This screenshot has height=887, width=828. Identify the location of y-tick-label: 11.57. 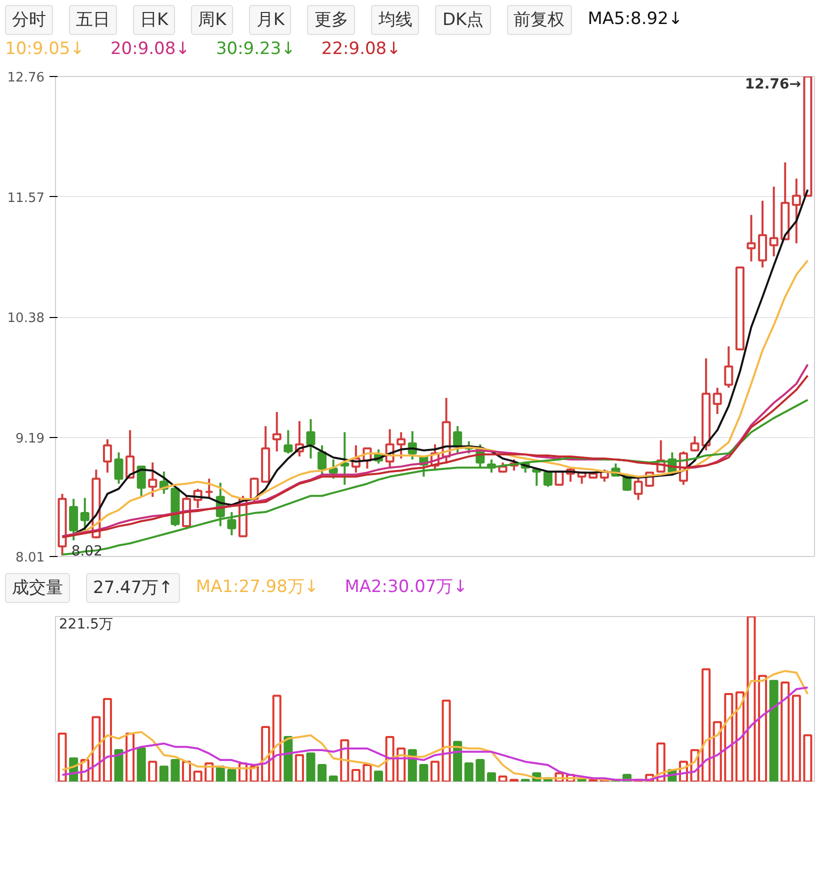
(25, 198).